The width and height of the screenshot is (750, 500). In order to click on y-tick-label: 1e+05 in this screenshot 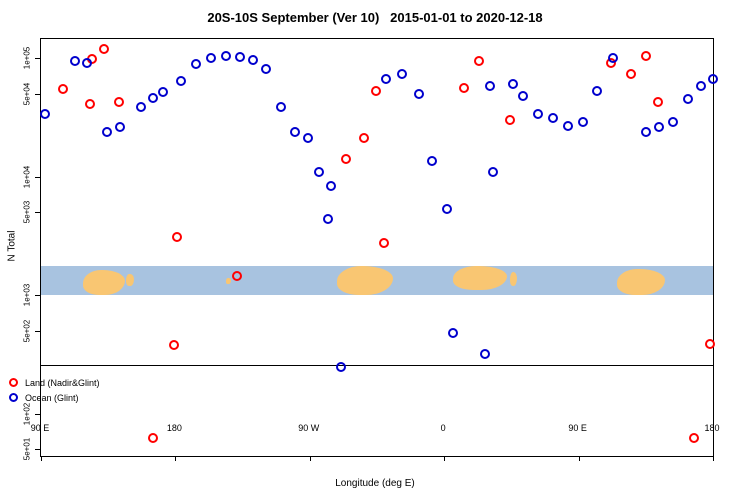, I will do `click(27, 58)`.